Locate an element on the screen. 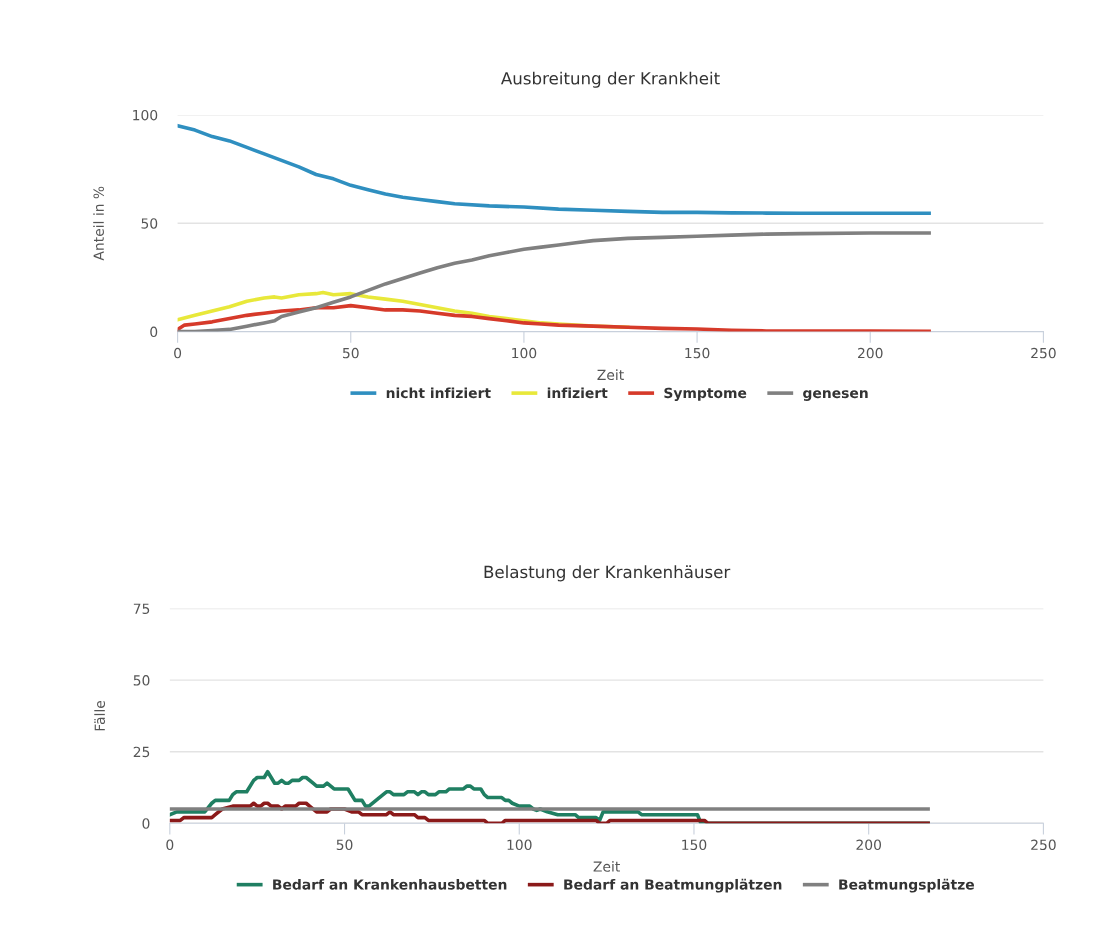  y-tick-label: 25 is located at coordinates (141, 752).